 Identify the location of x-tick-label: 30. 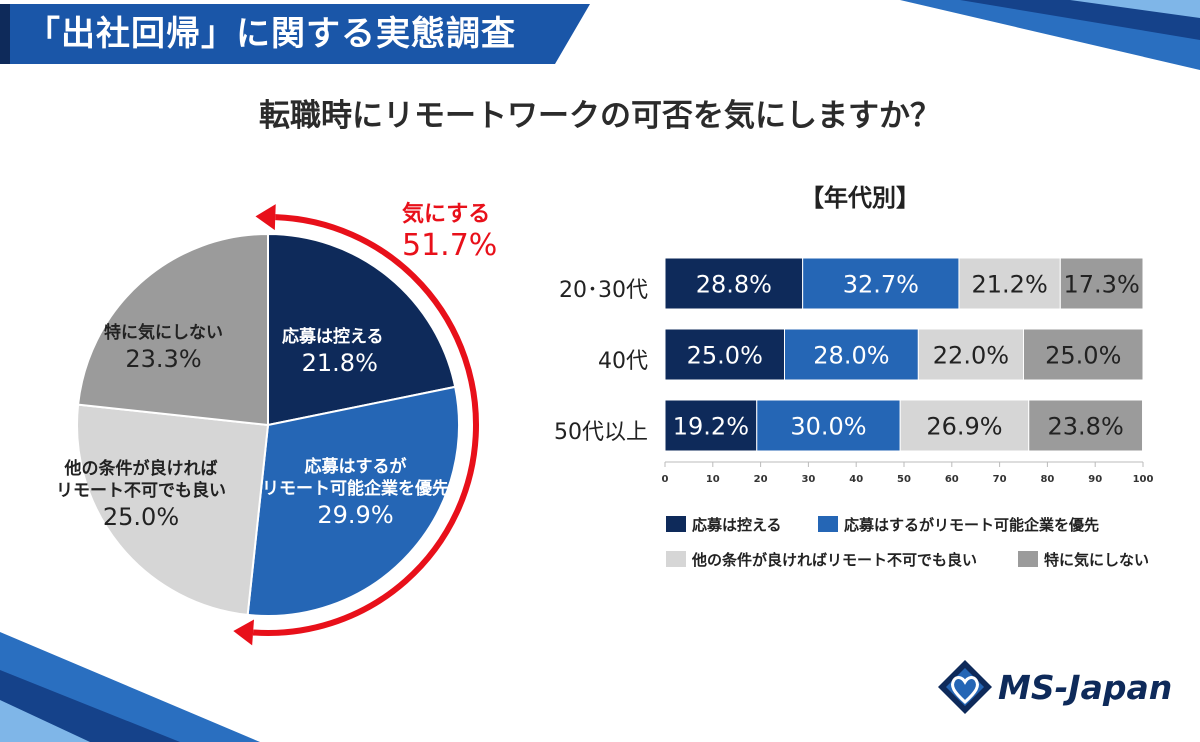
(808, 479).